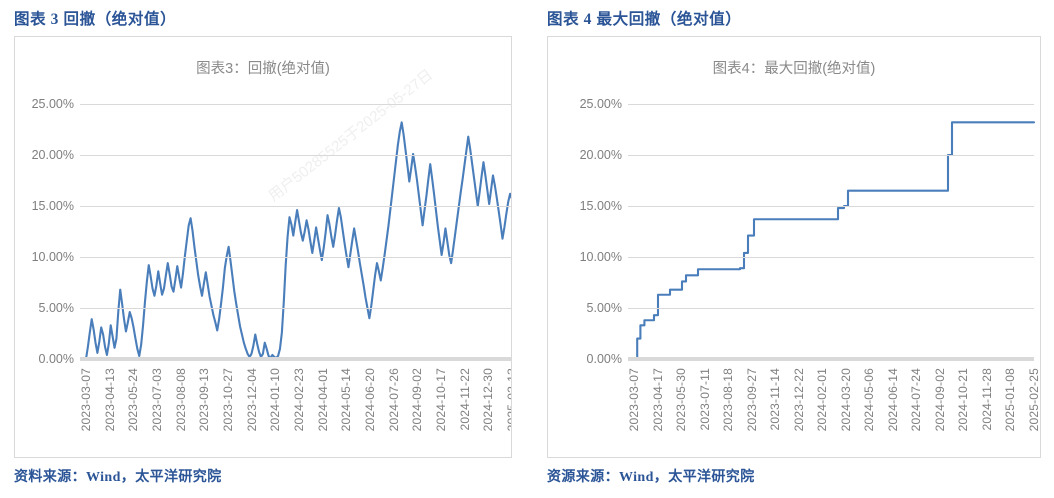  I want to click on x-axis-tick-label: 2024-11-22, so click(464, 399).